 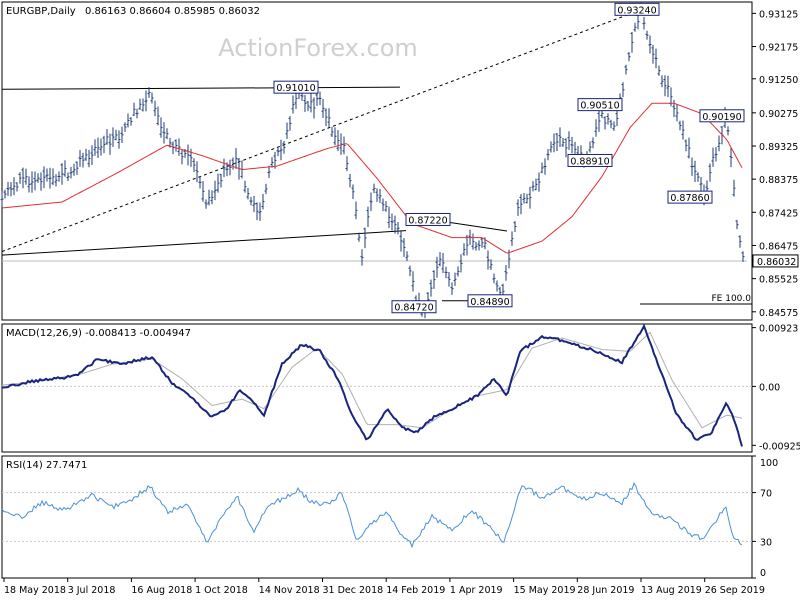 What do you see at coordinates (161, 590) in the screenshot?
I see `x-tick-label: 16 Aug 2018` at bounding box center [161, 590].